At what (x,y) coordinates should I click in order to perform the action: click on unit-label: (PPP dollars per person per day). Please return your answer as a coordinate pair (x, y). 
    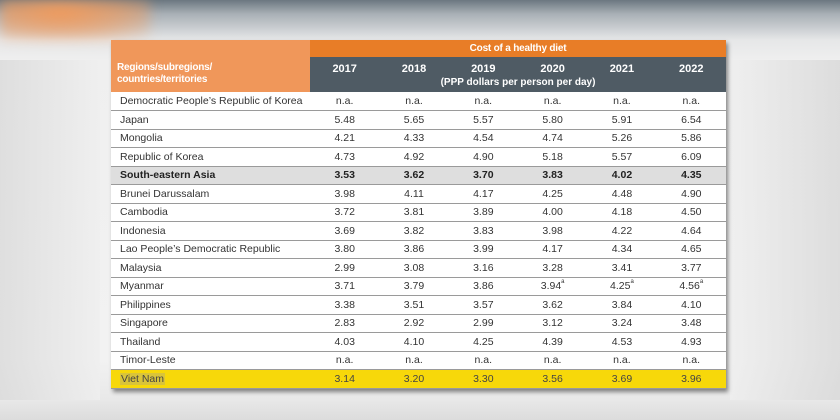
    Looking at the image, I should click on (518, 84).